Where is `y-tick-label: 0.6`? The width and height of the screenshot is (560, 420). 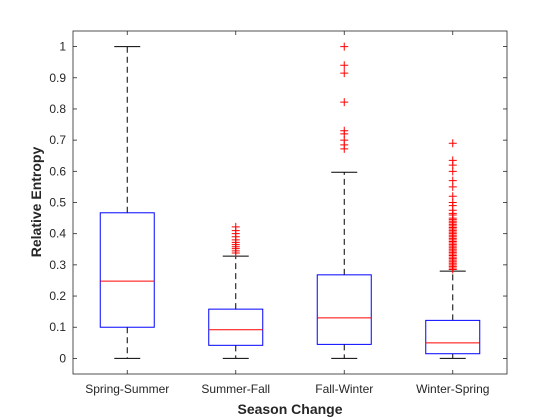 y-tick-label: 0.6 is located at coordinates (57, 171).